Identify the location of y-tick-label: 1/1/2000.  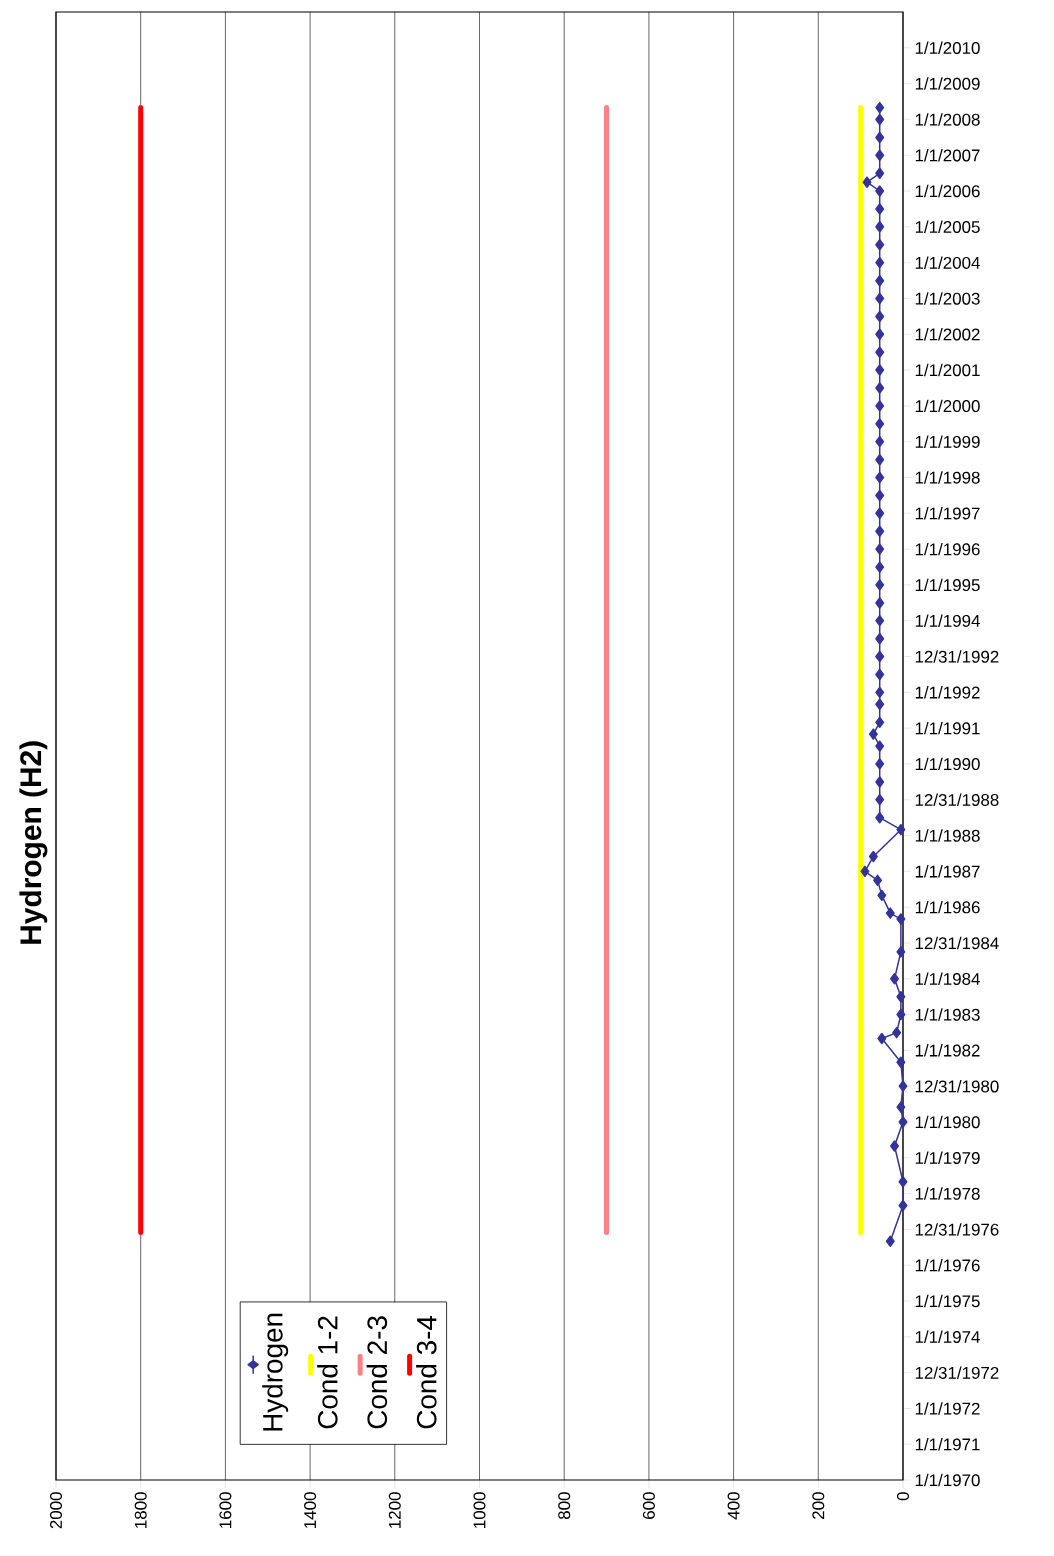
(947, 406).